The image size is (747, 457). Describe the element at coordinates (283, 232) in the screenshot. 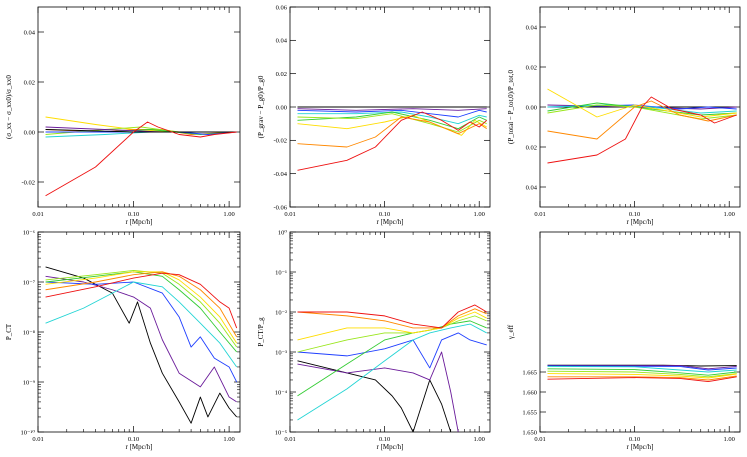

I see `y-tick-label: 10⁰` at that location.